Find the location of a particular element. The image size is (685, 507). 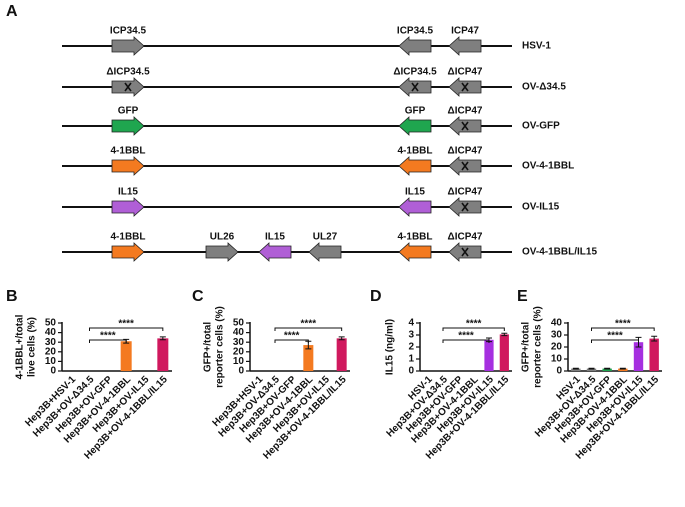

y-tick-label: 1 is located at coordinates (411, 359).